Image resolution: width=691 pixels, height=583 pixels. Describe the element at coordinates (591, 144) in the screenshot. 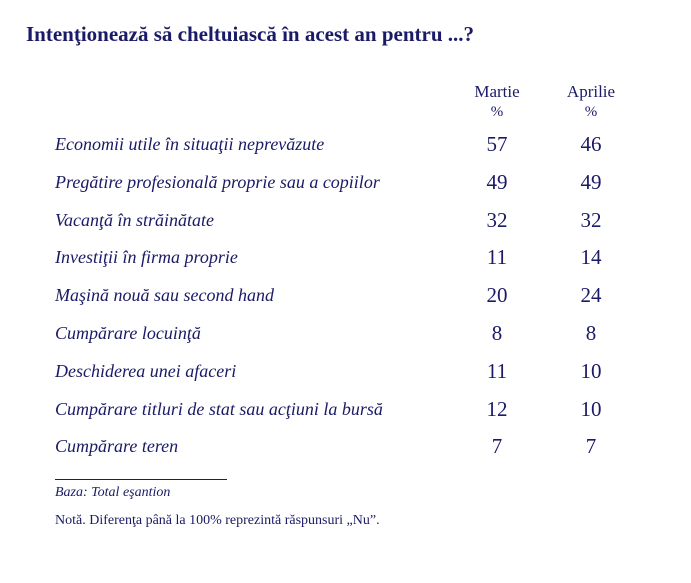

I see `value-aprilie: 46` at that location.